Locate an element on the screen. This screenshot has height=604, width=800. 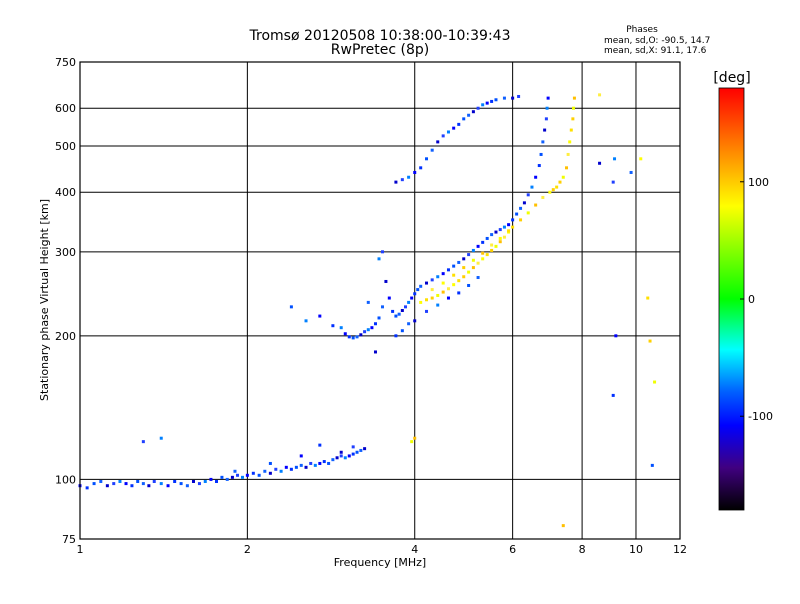
y-tick-label: 75 is located at coordinates (69, 539).